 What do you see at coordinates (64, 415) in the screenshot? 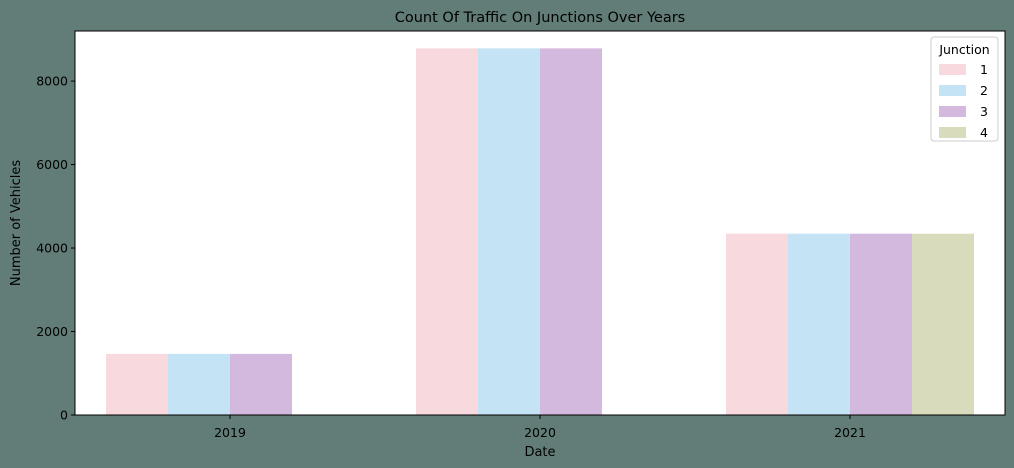
I see `y-tick-label: 0` at bounding box center [64, 415].